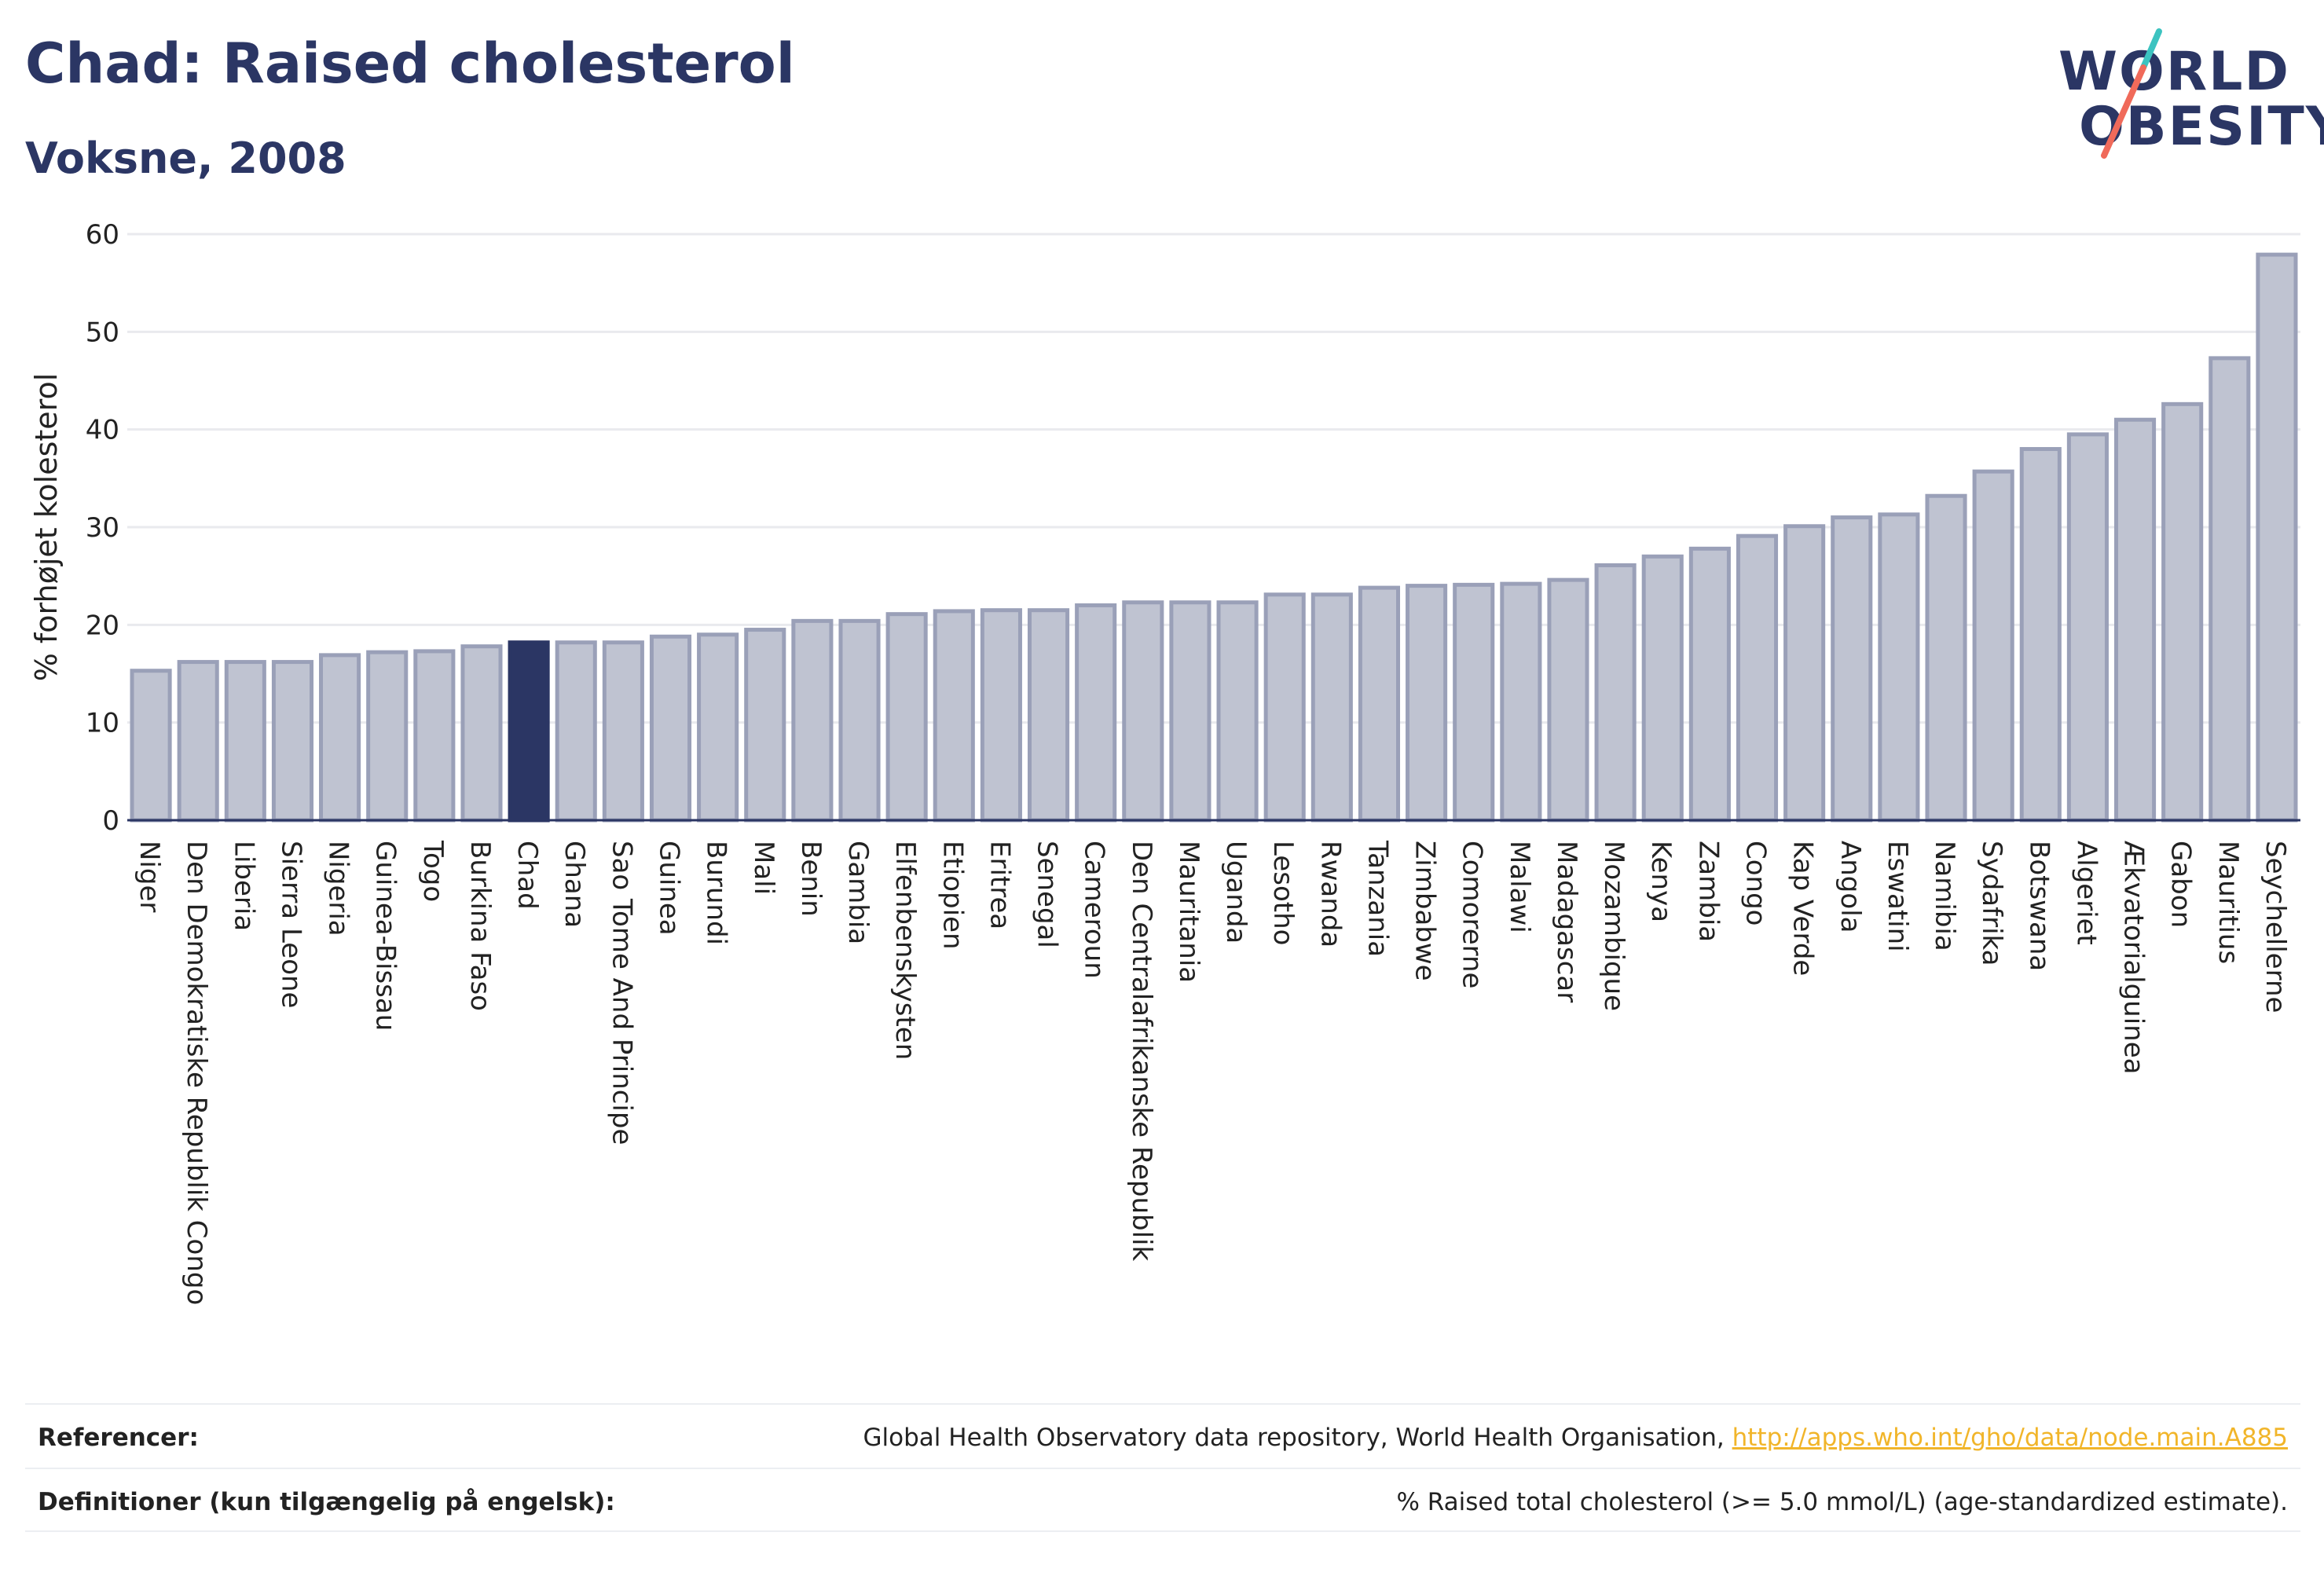 The width and height of the screenshot is (2324, 1576). What do you see at coordinates (527, 875) in the screenshot?
I see `x-tick-label: Chad` at bounding box center [527, 875].